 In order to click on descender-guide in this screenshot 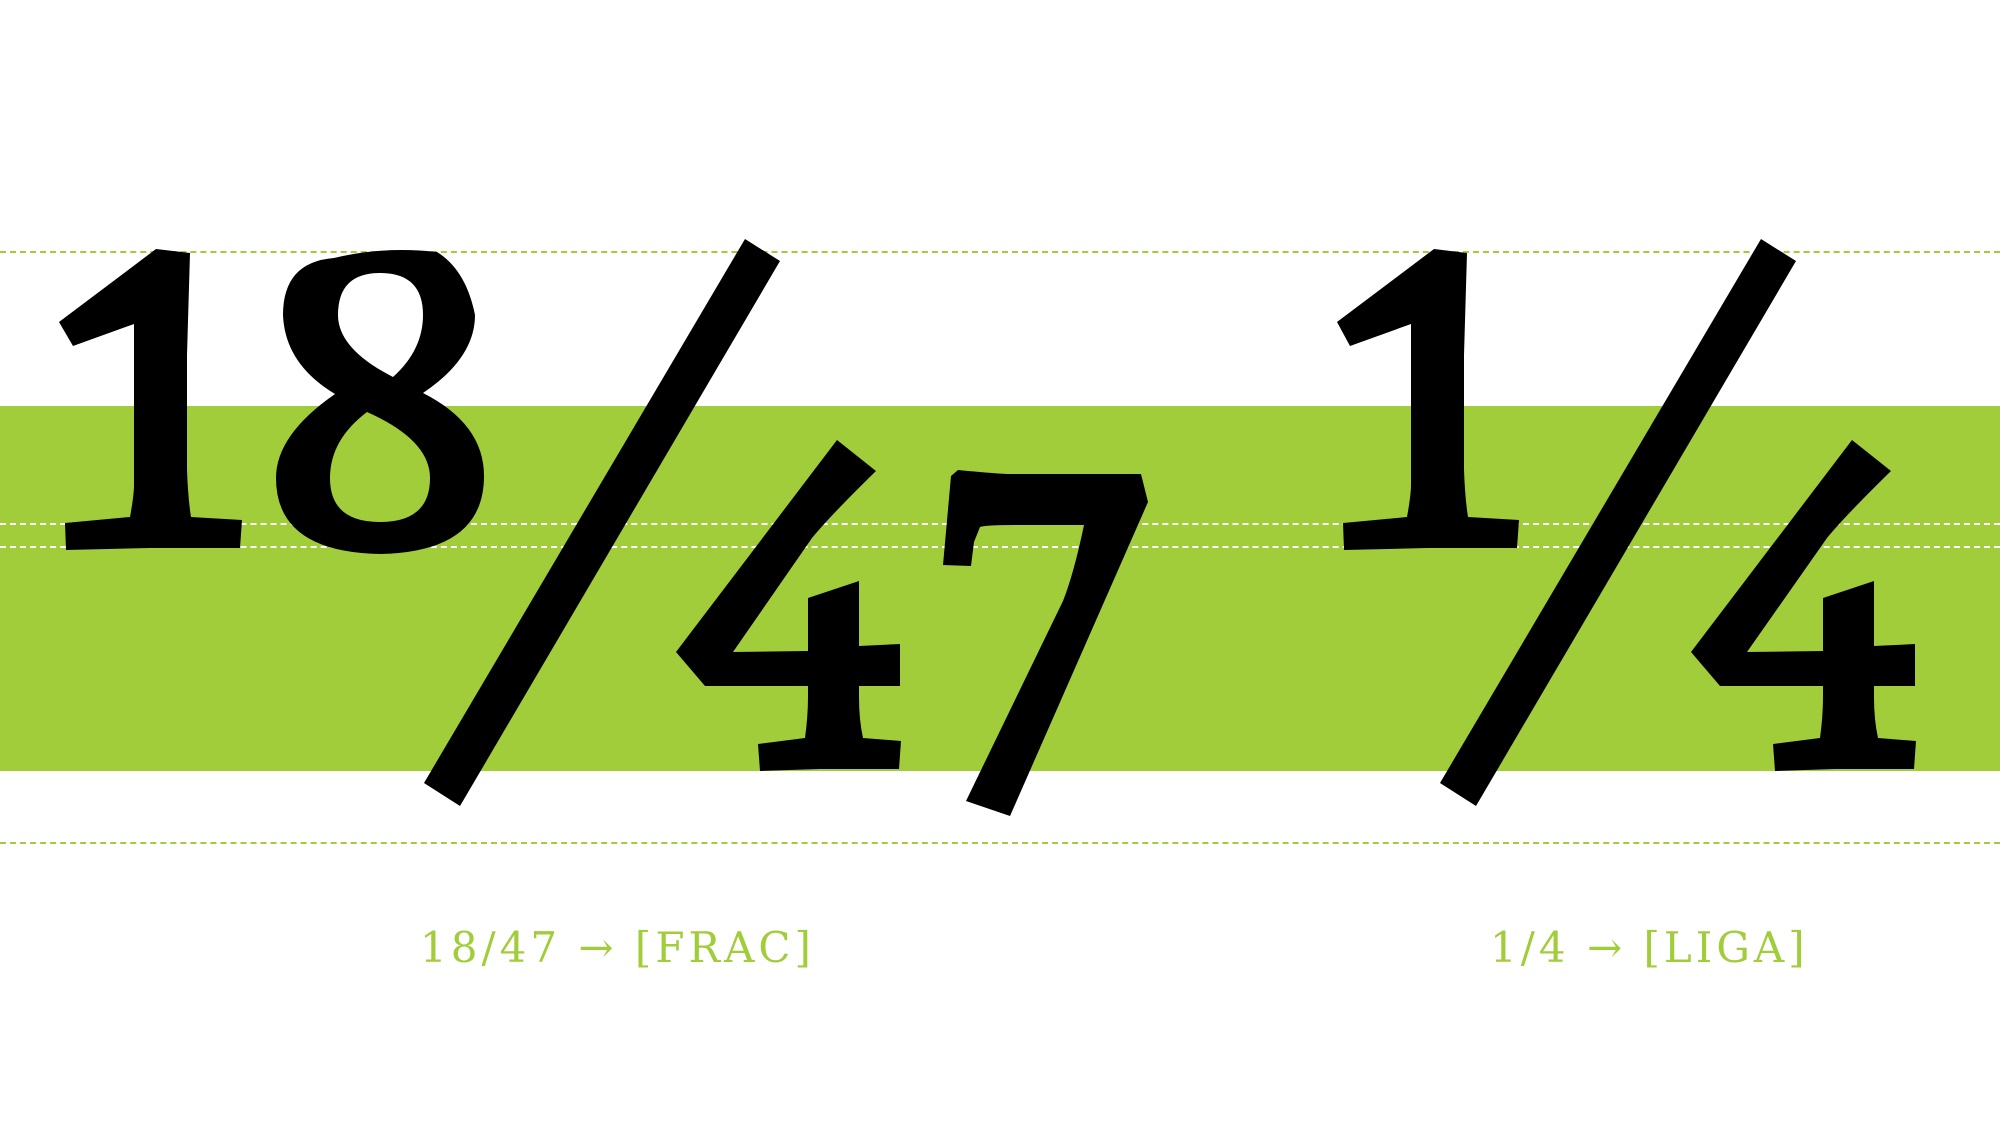, I will do `click(1000, 843)`.